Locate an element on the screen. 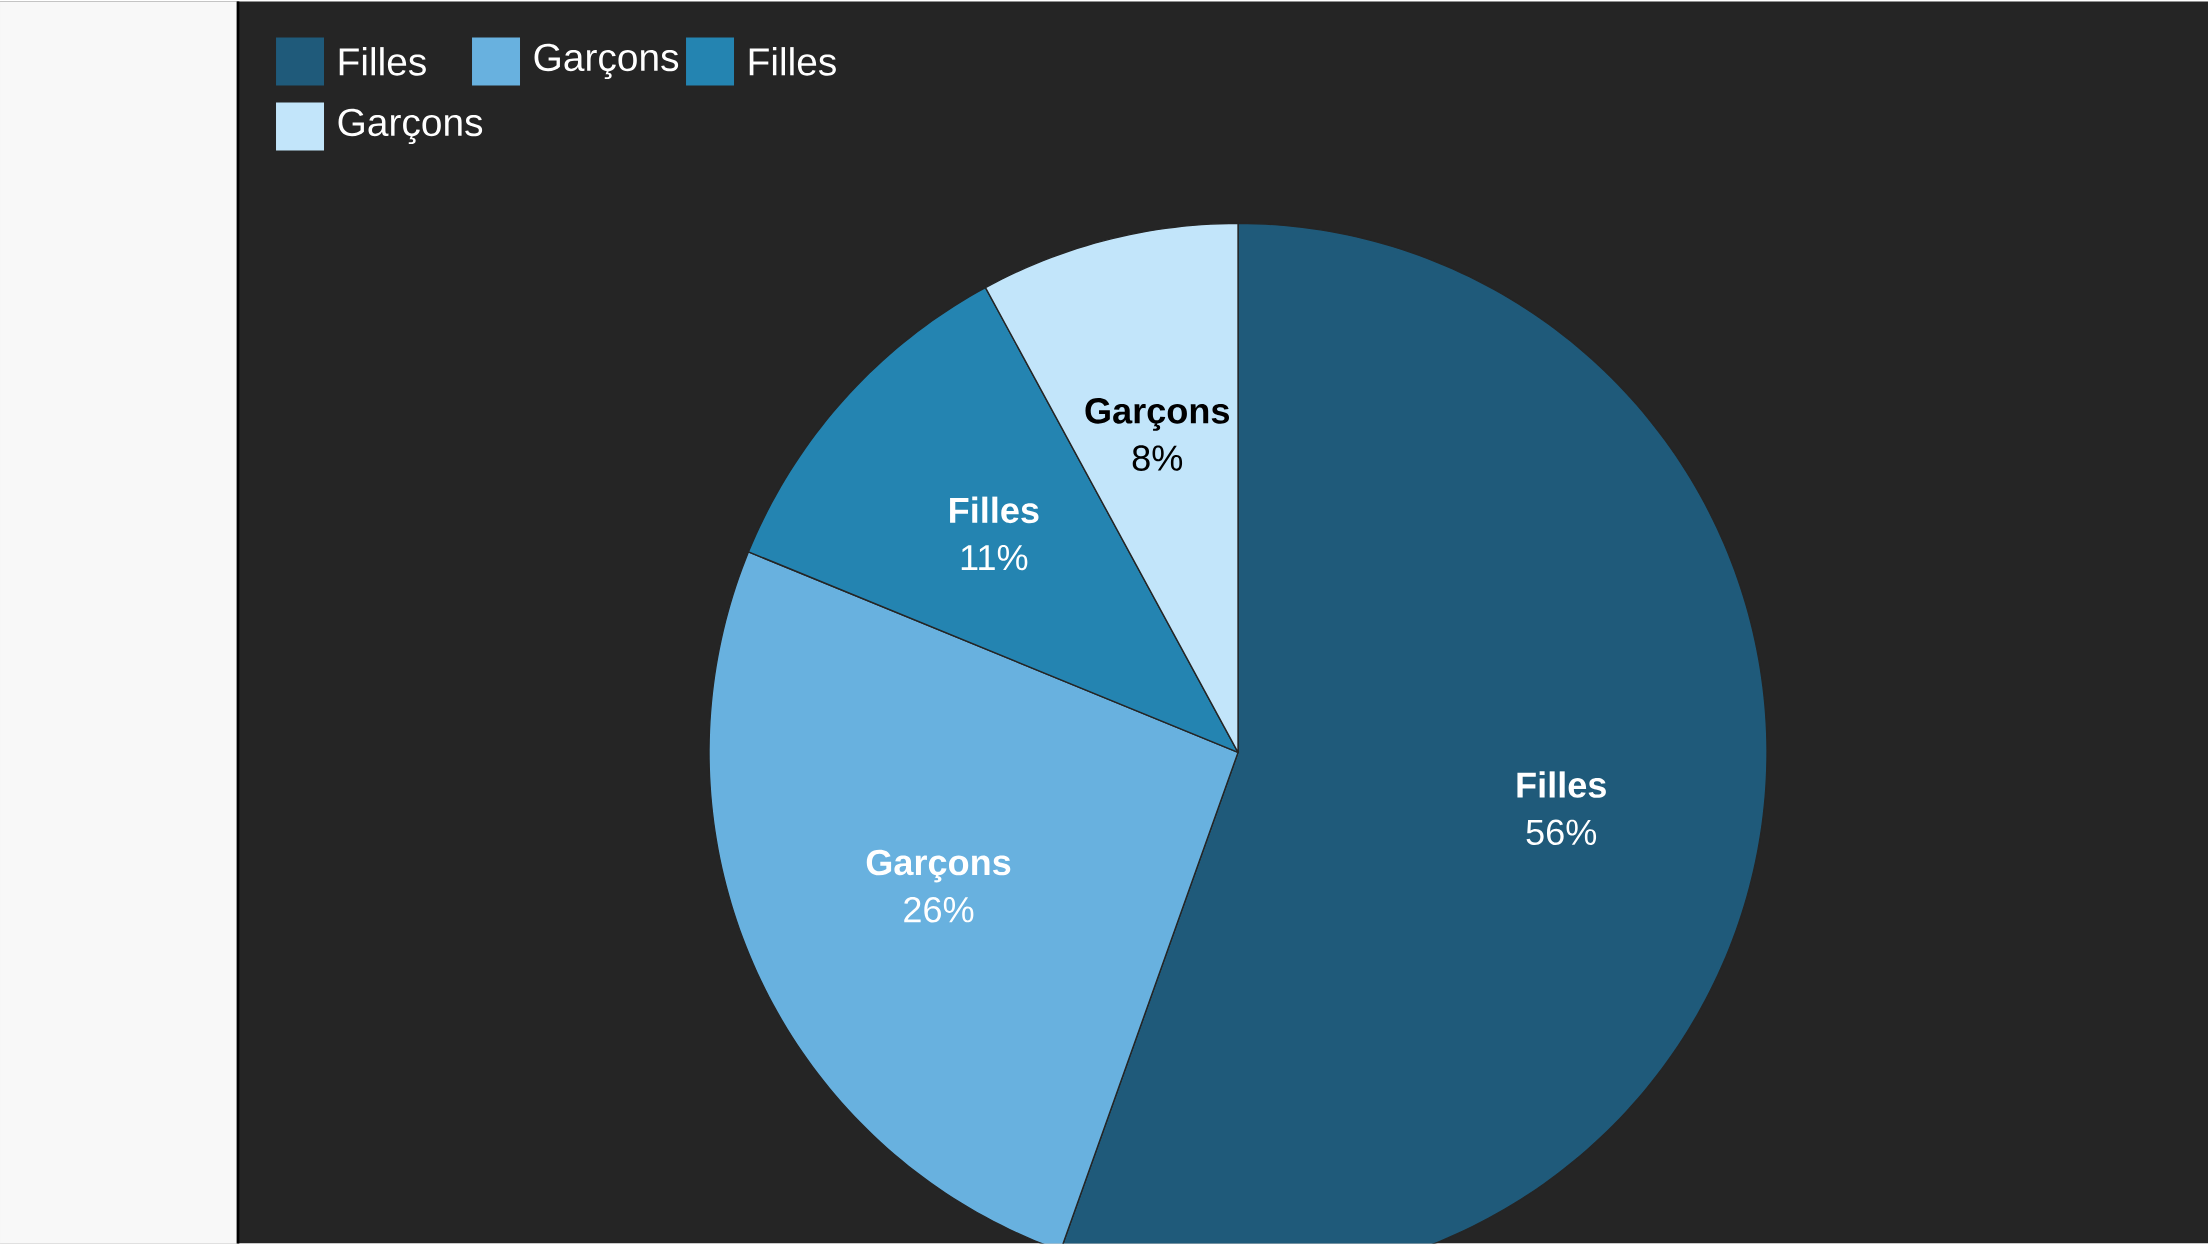  data-label: 26% is located at coordinates (939, 910).